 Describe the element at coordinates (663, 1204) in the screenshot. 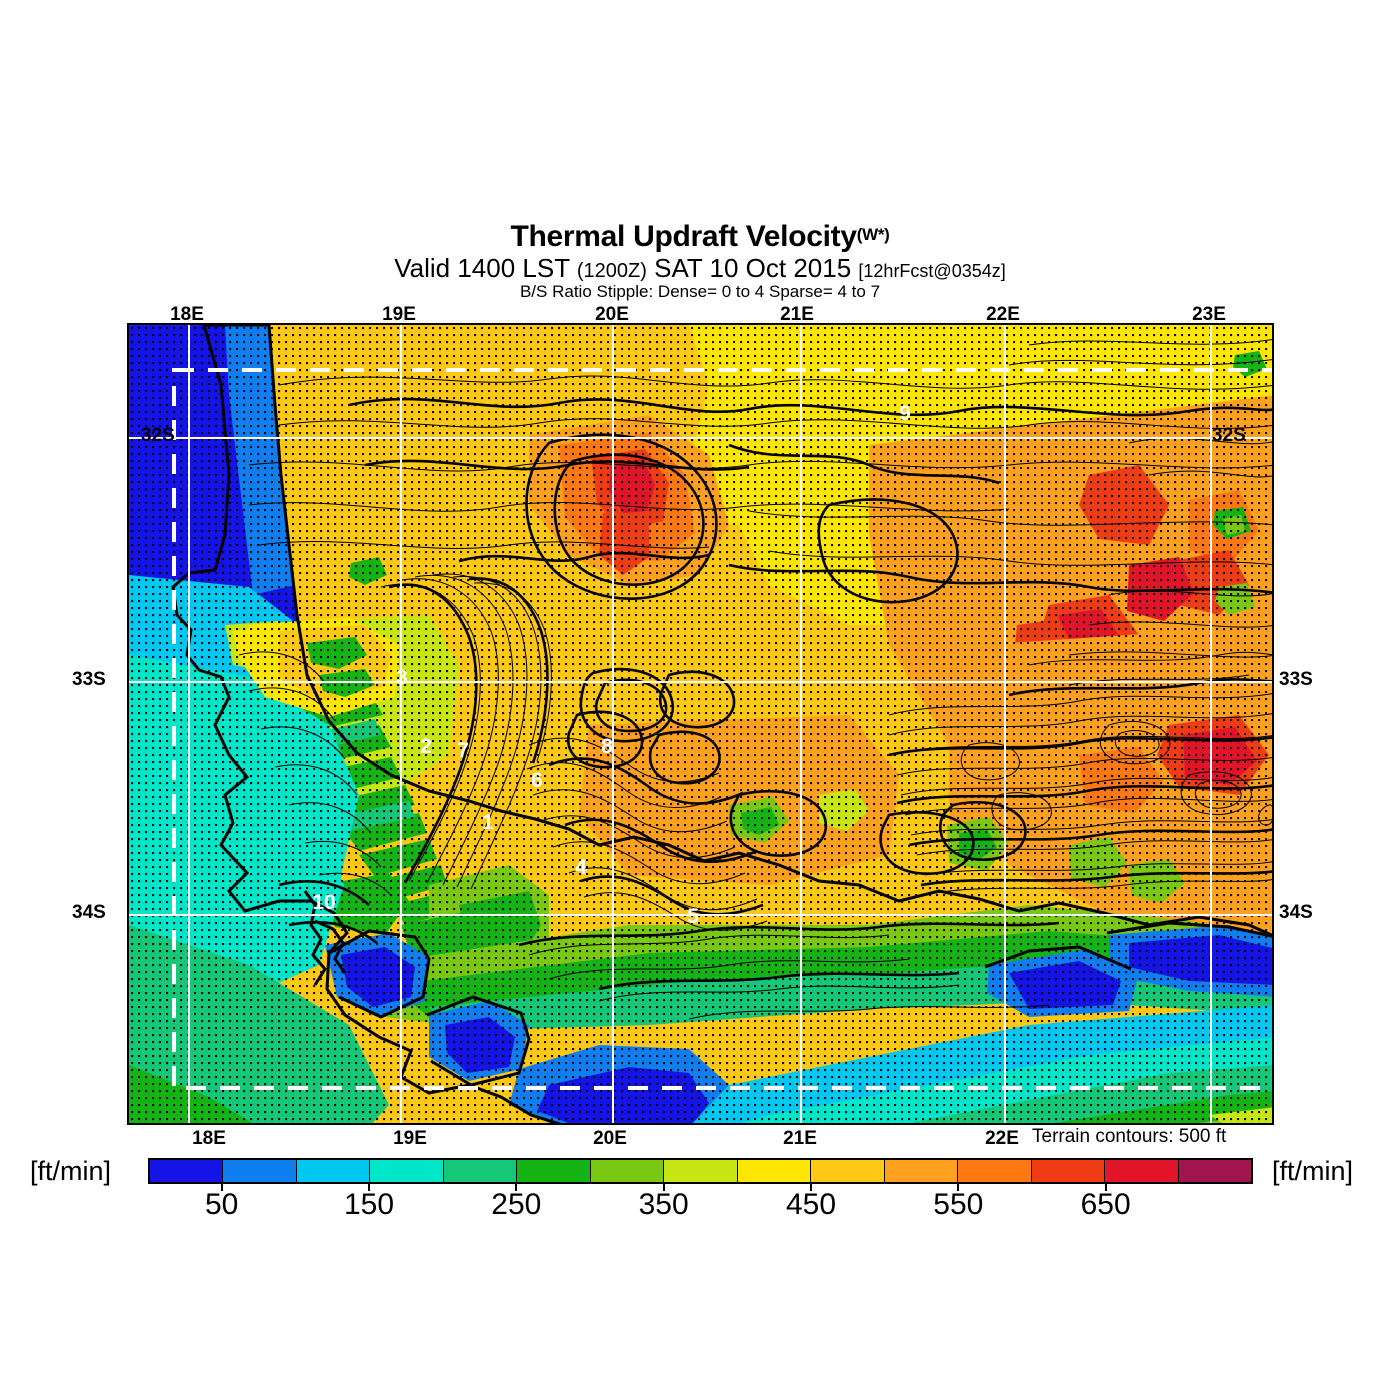

I see `colorbar-tick-350: 350` at that location.